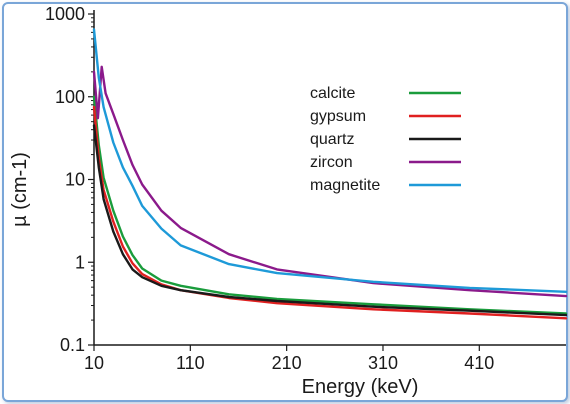  I want to click on legend: calcite gypsum quartz zircon magnetite, so click(385, 139).